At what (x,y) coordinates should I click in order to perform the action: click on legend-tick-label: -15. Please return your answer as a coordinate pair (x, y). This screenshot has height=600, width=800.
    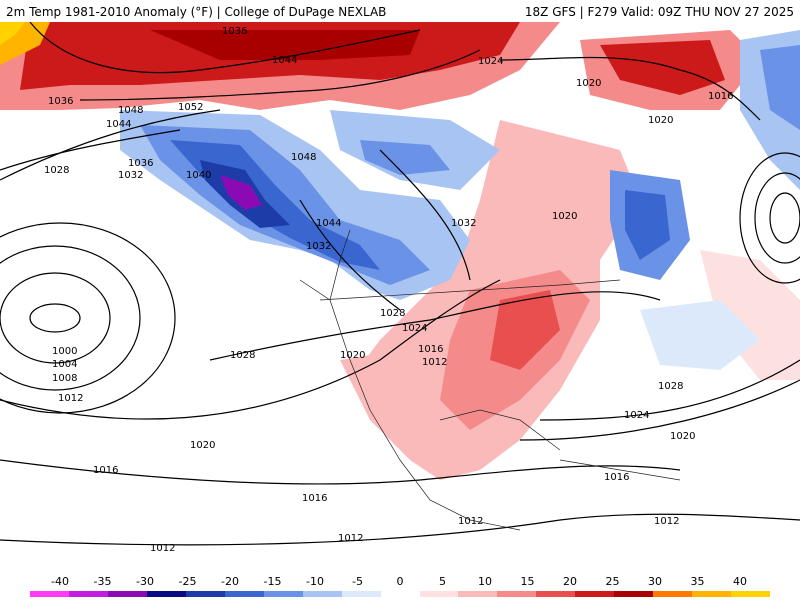
    Looking at the image, I should click on (272, 581).